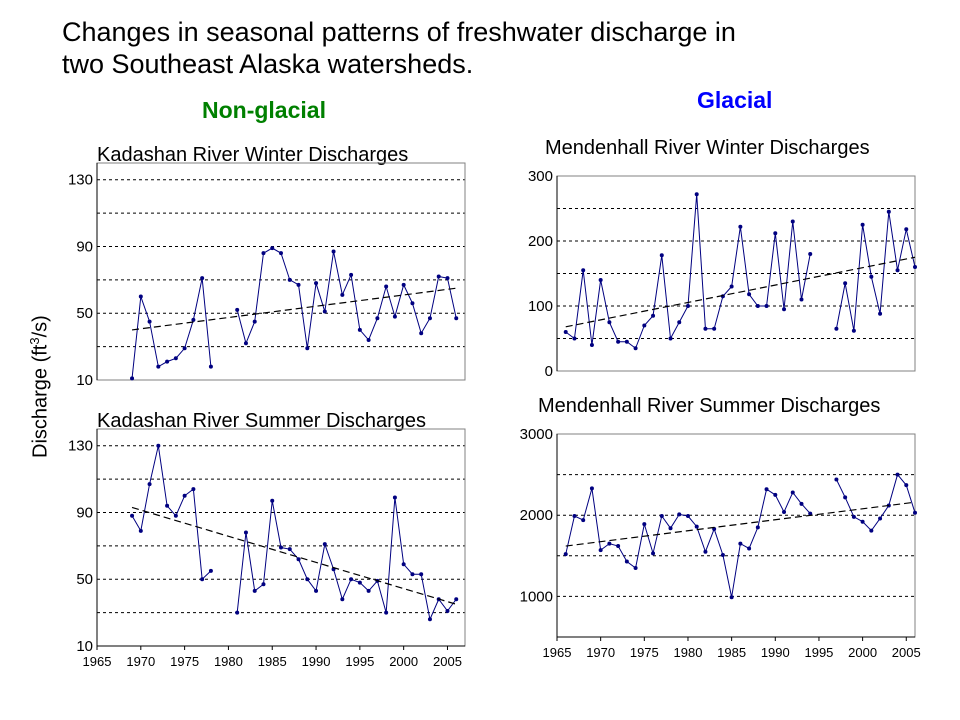 Image resolution: width=960 pixels, height=720 pixels. I want to click on glacial-label: Glacial, so click(735, 100).